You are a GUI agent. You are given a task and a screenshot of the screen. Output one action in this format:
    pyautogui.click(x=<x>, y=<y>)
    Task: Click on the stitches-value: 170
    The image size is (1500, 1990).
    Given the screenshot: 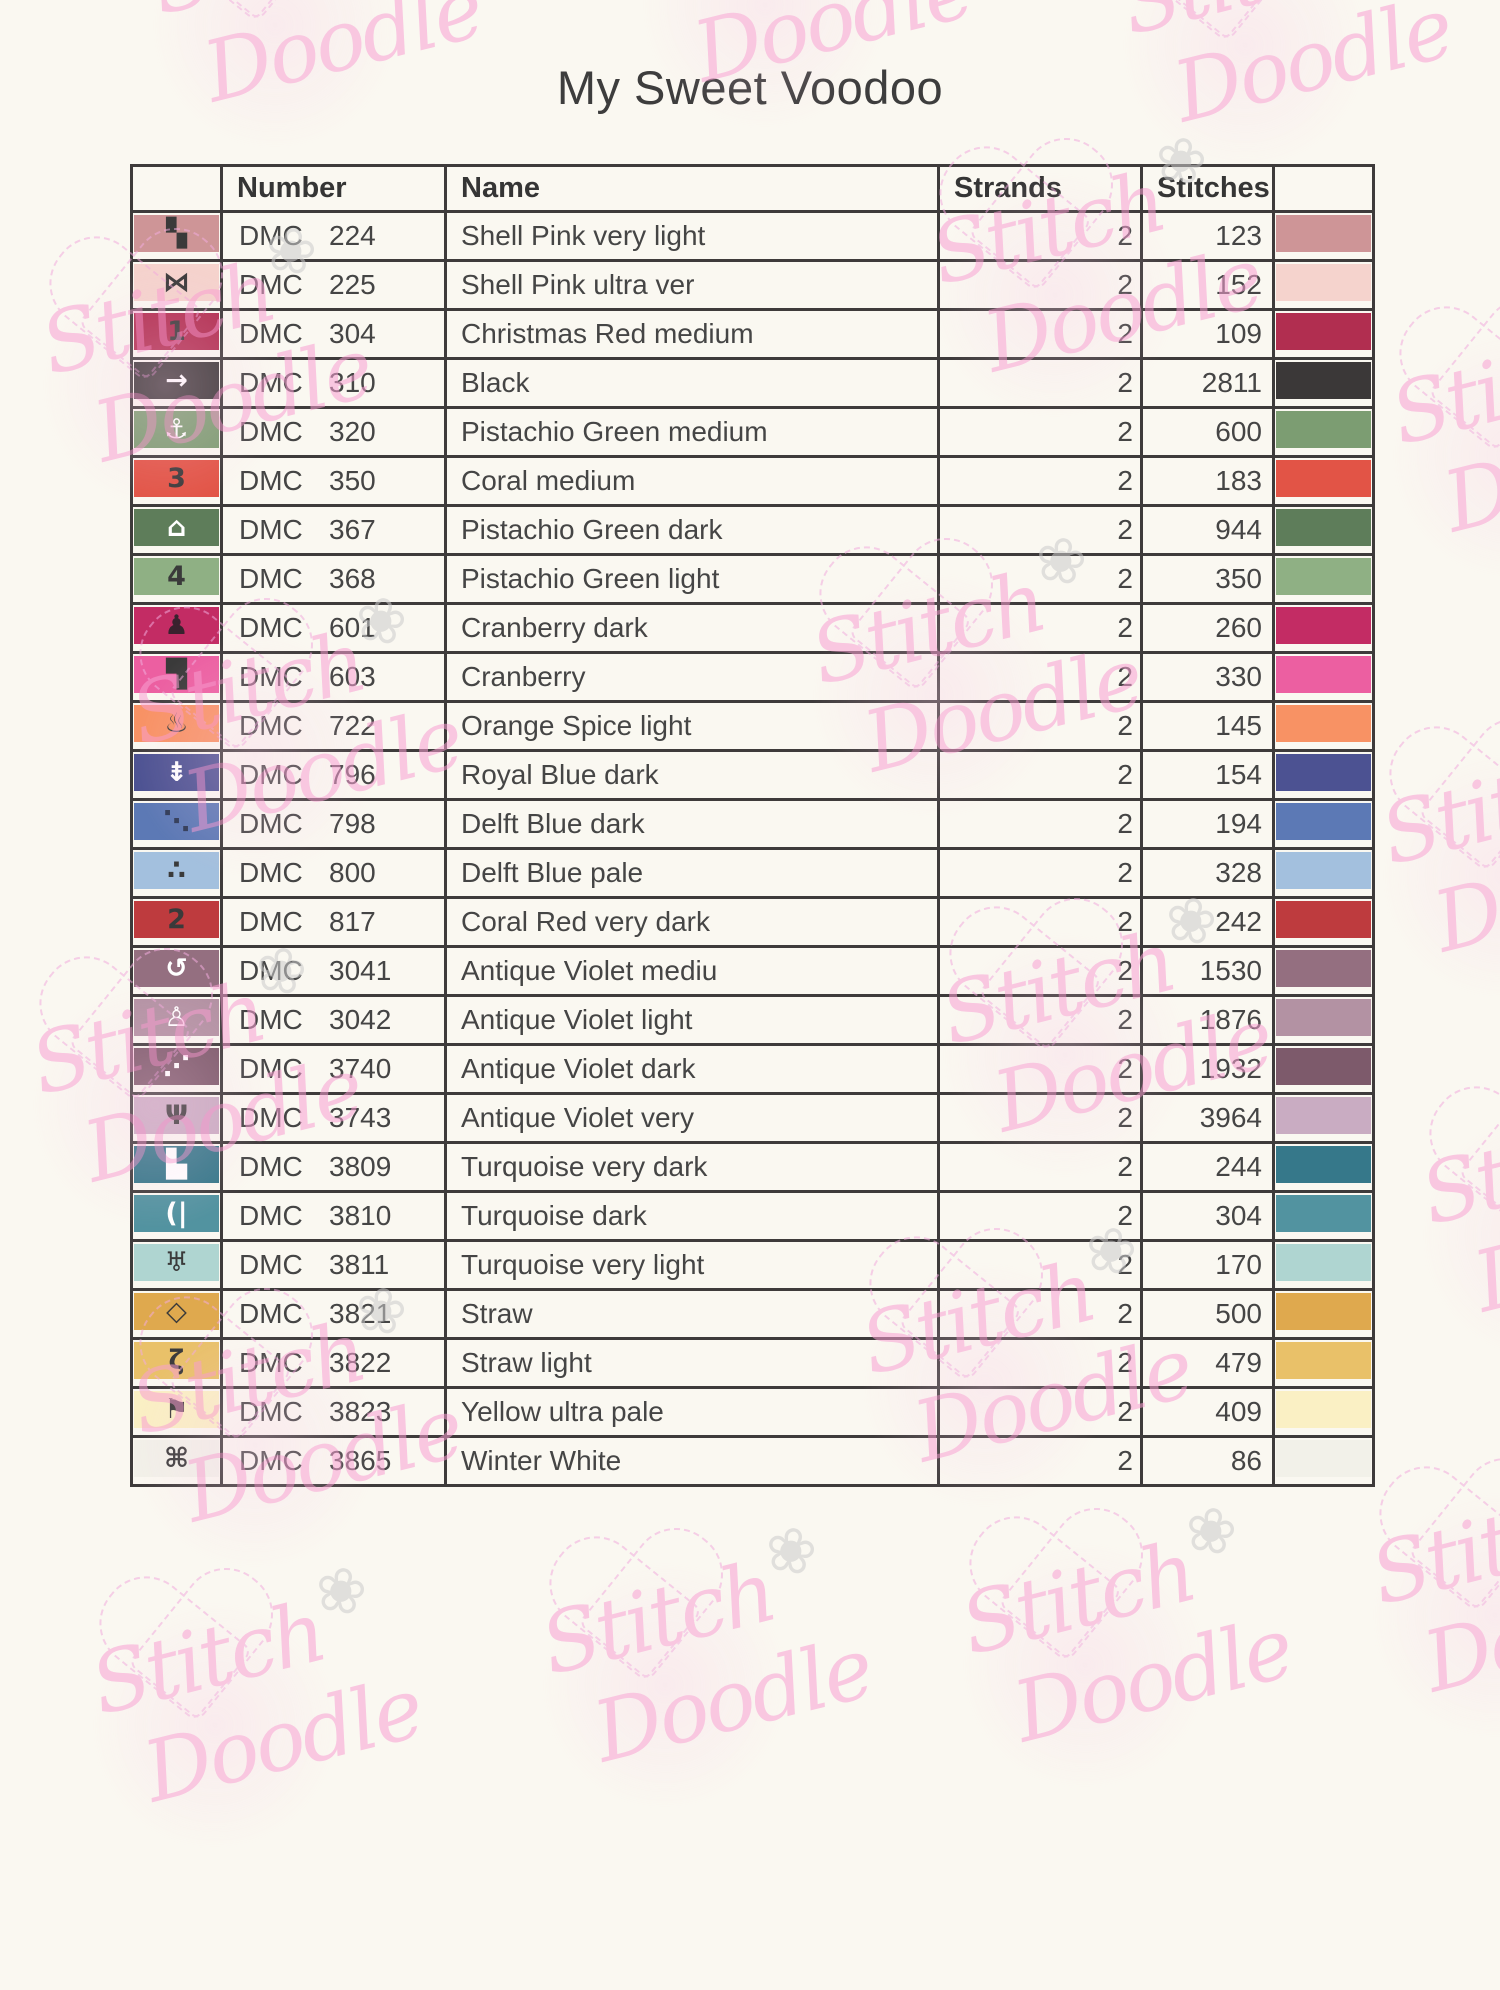 What is the action you would take?
    pyautogui.click(x=1207, y=1265)
    